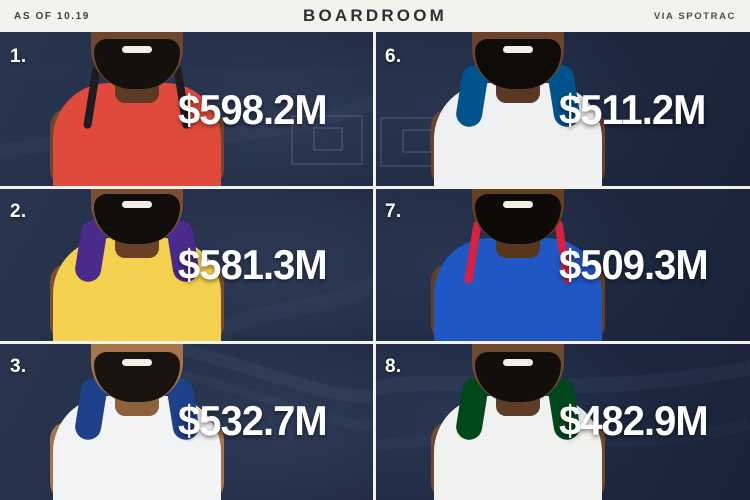  Describe the element at coordinates (18, 366) in the screenshot. I see `rank-number: 3.` at that location.